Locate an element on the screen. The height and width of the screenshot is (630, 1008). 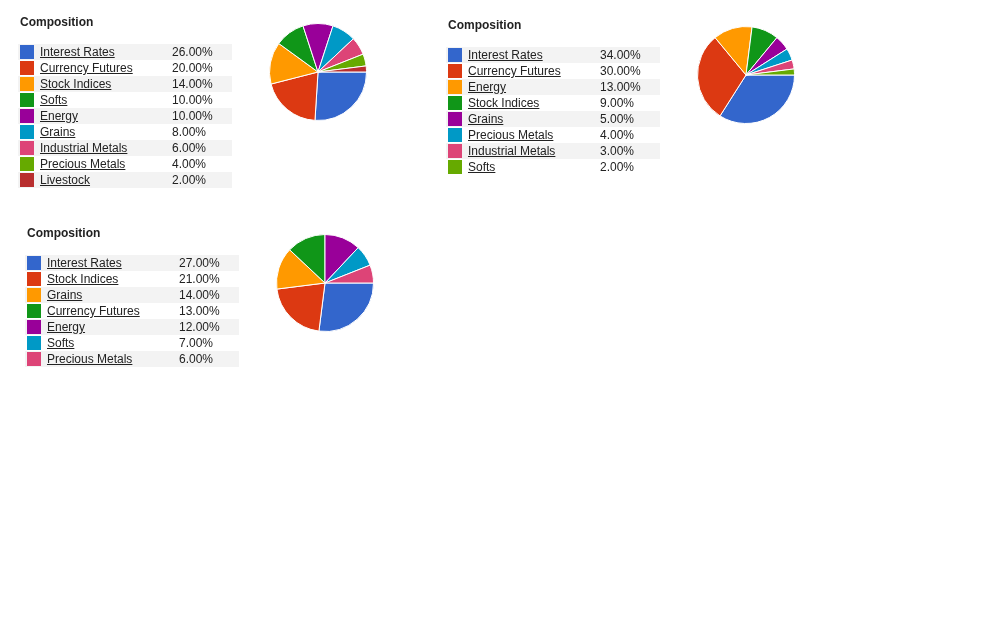
data-label: 7.00% is located at coordinates (197, 343).